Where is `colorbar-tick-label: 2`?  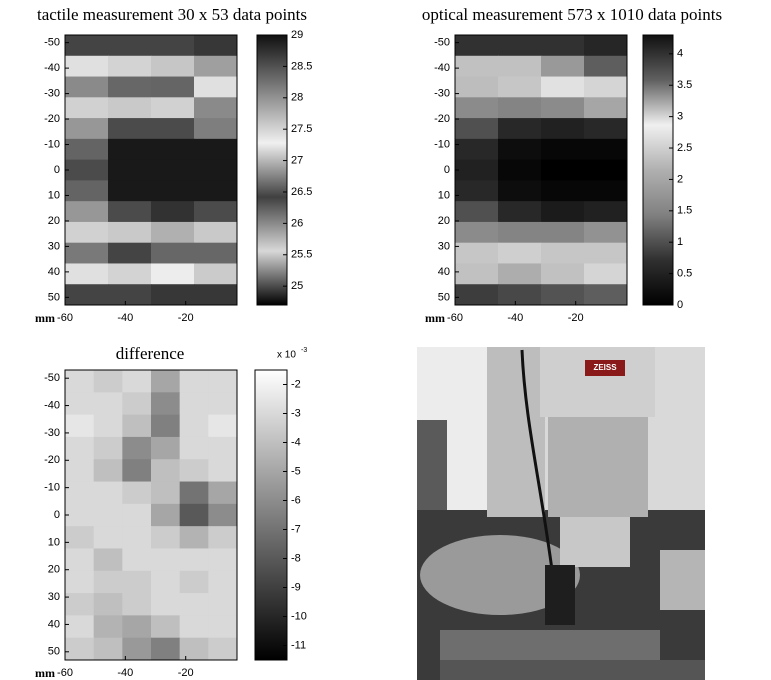
colorbar-tick-label: 2 is located at coordinates (680, 179).